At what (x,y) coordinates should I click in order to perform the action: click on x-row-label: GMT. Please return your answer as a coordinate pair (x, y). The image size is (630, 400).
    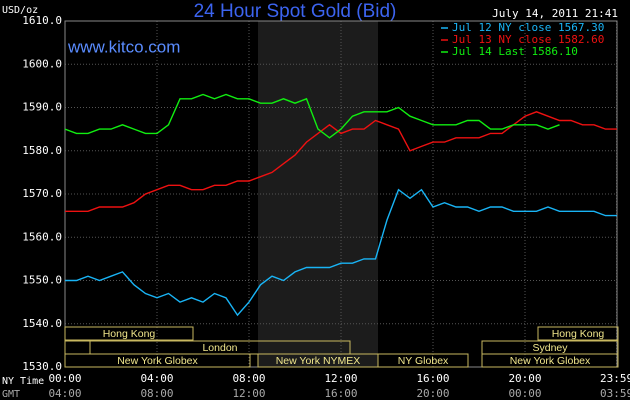
    Looking at the image, I should click on (11, 394).